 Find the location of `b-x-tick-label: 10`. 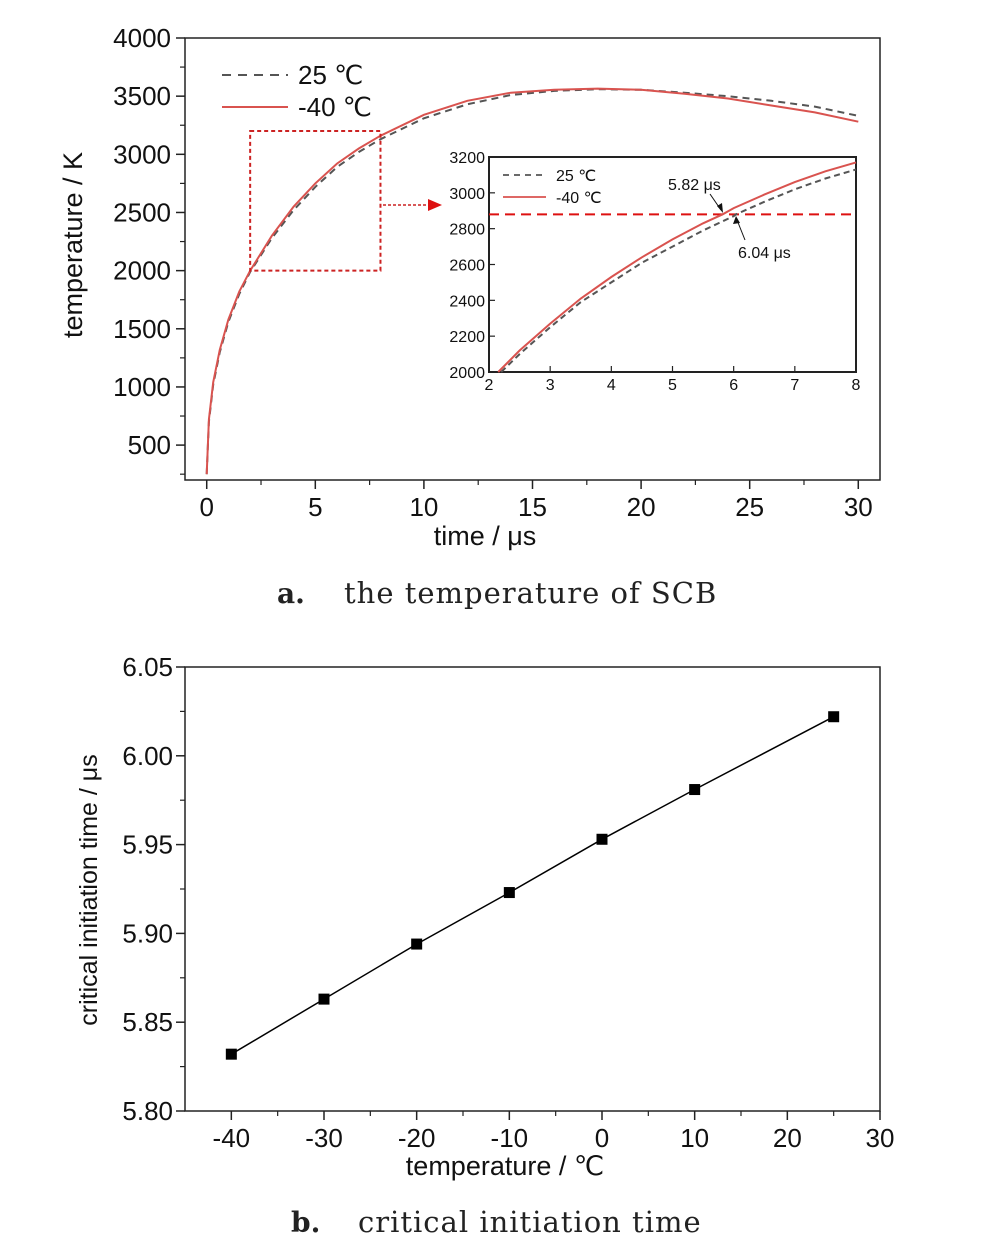

b-x-tick-label: 10 is located at coordinates (694, 1138).